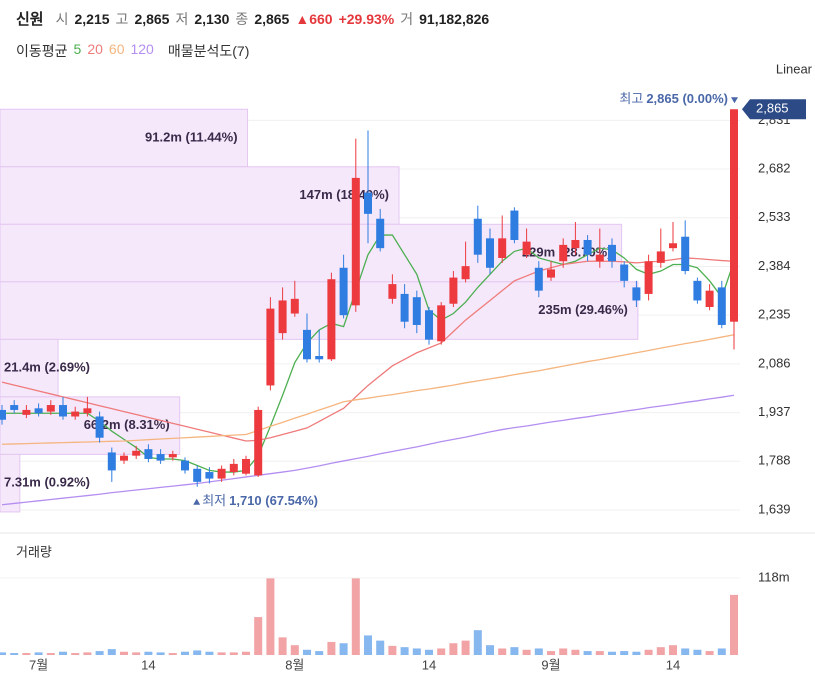  I want to click on x-tick-label: 8월, so click(294, 664).